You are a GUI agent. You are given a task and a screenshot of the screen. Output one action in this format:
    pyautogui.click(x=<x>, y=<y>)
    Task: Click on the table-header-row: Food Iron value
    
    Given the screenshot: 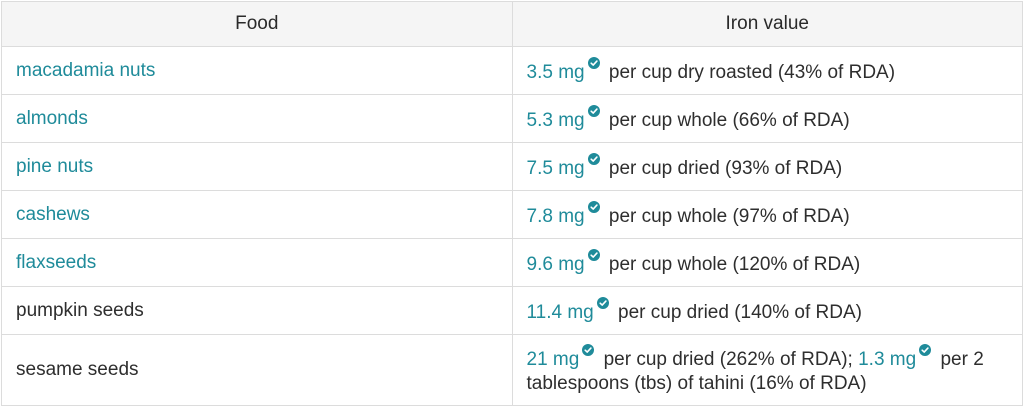 What is the action you would take?
    pyautogui.click(x=512, y=24)
    